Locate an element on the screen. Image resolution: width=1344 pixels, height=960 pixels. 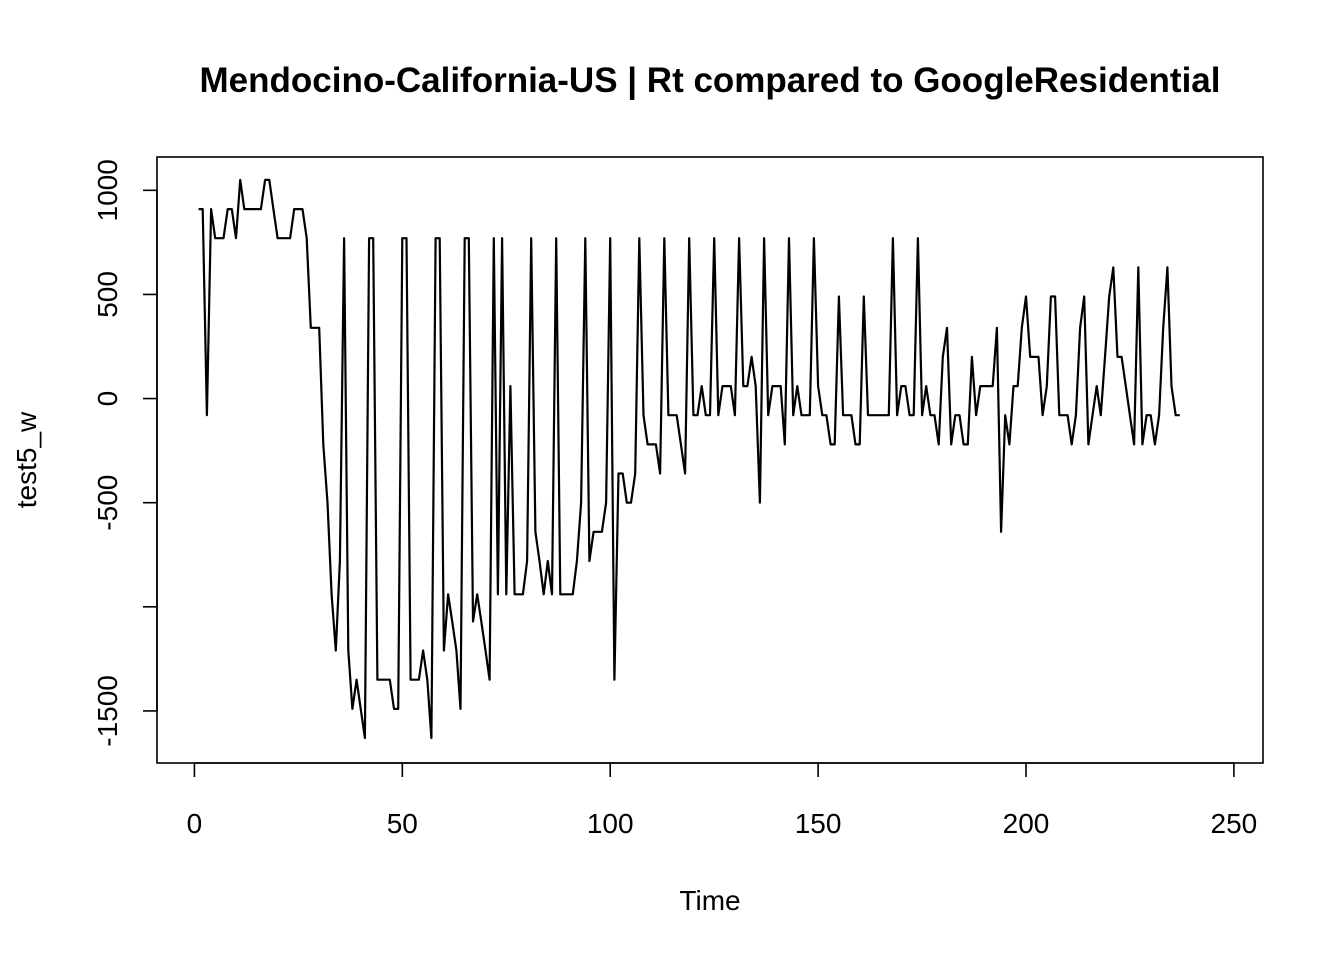
y-tick-label: -500 is located at coordinates (107, 503).